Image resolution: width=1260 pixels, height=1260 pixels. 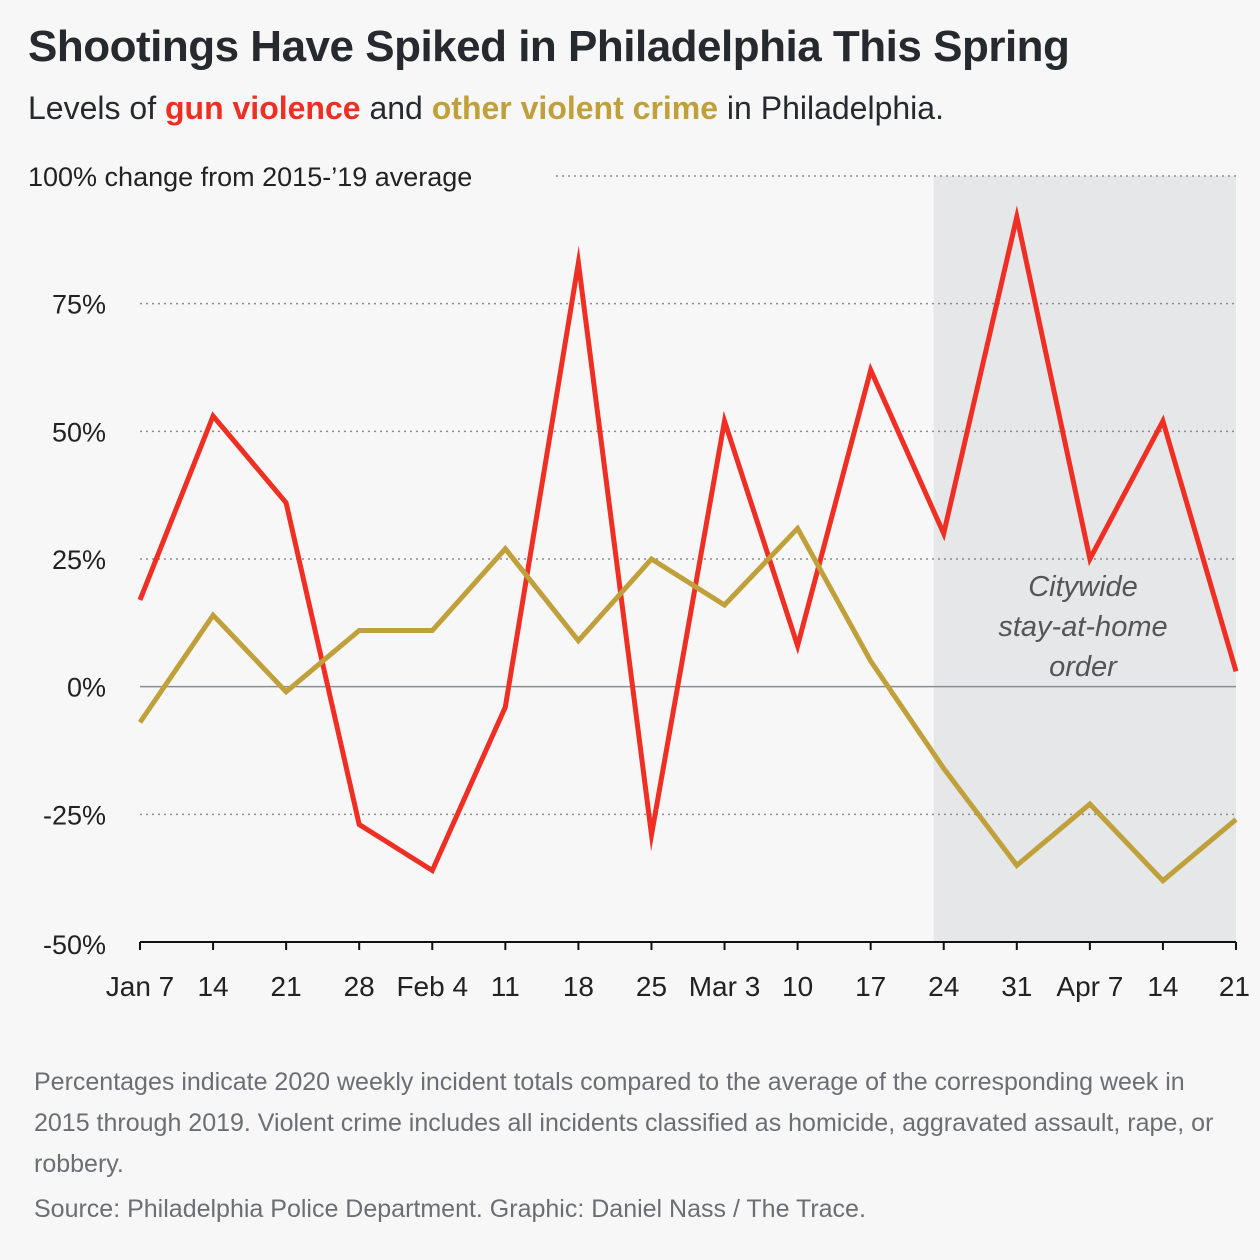 I want to click on subtitle-prefix: Levels of, so click(x=96, y=108).